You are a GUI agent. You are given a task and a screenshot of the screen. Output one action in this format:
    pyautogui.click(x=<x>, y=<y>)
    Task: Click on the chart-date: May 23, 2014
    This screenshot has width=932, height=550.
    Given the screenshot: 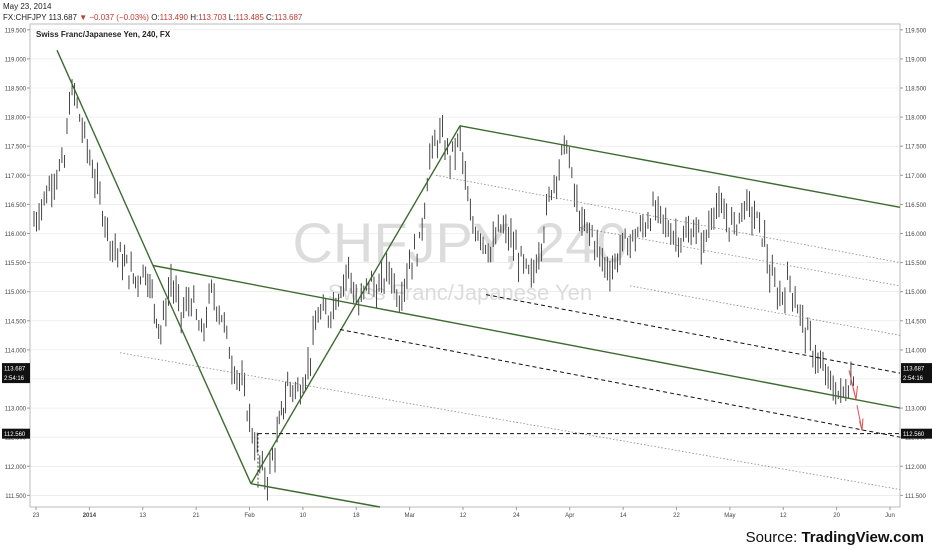 What is the action you would take?
    pyautogui.click(x=27, y=6)
    